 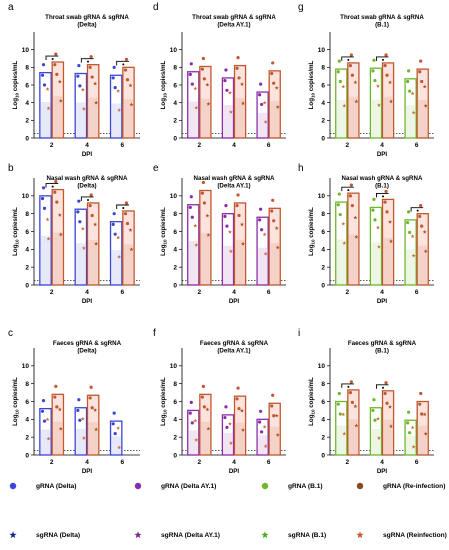 I want to click on bar-d-6-primary, so click(x=262, y=115).